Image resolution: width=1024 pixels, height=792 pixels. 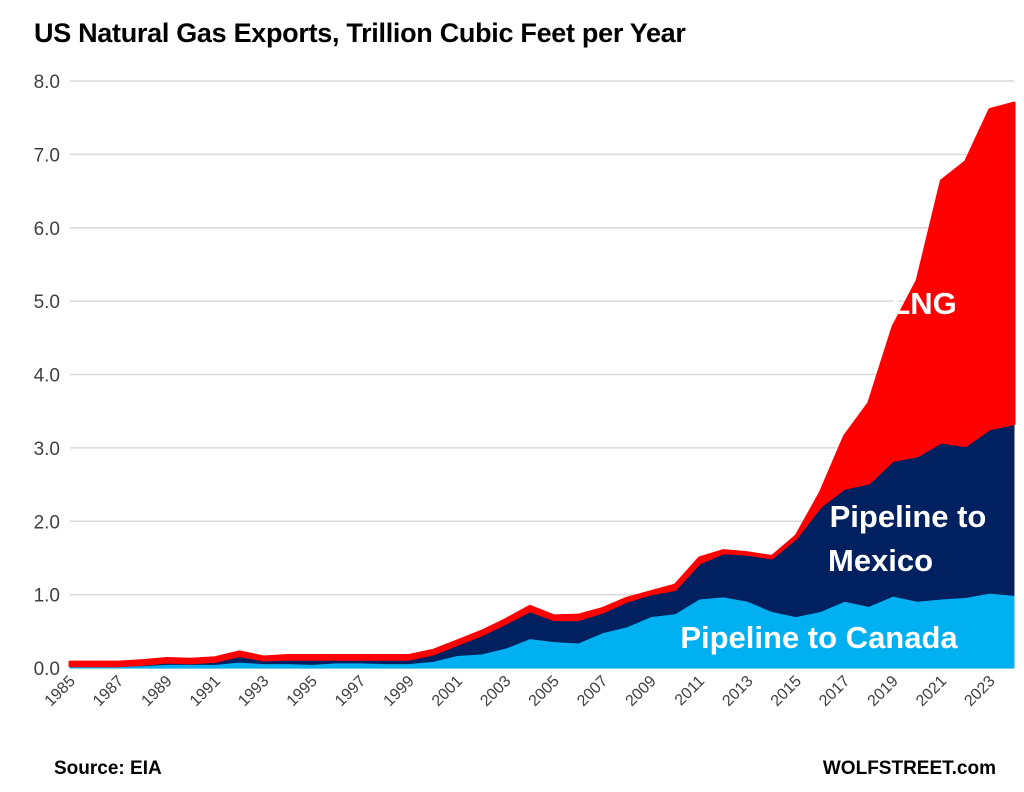 I want to click on x-tick-label: 2001, so click(x=447, y=691).